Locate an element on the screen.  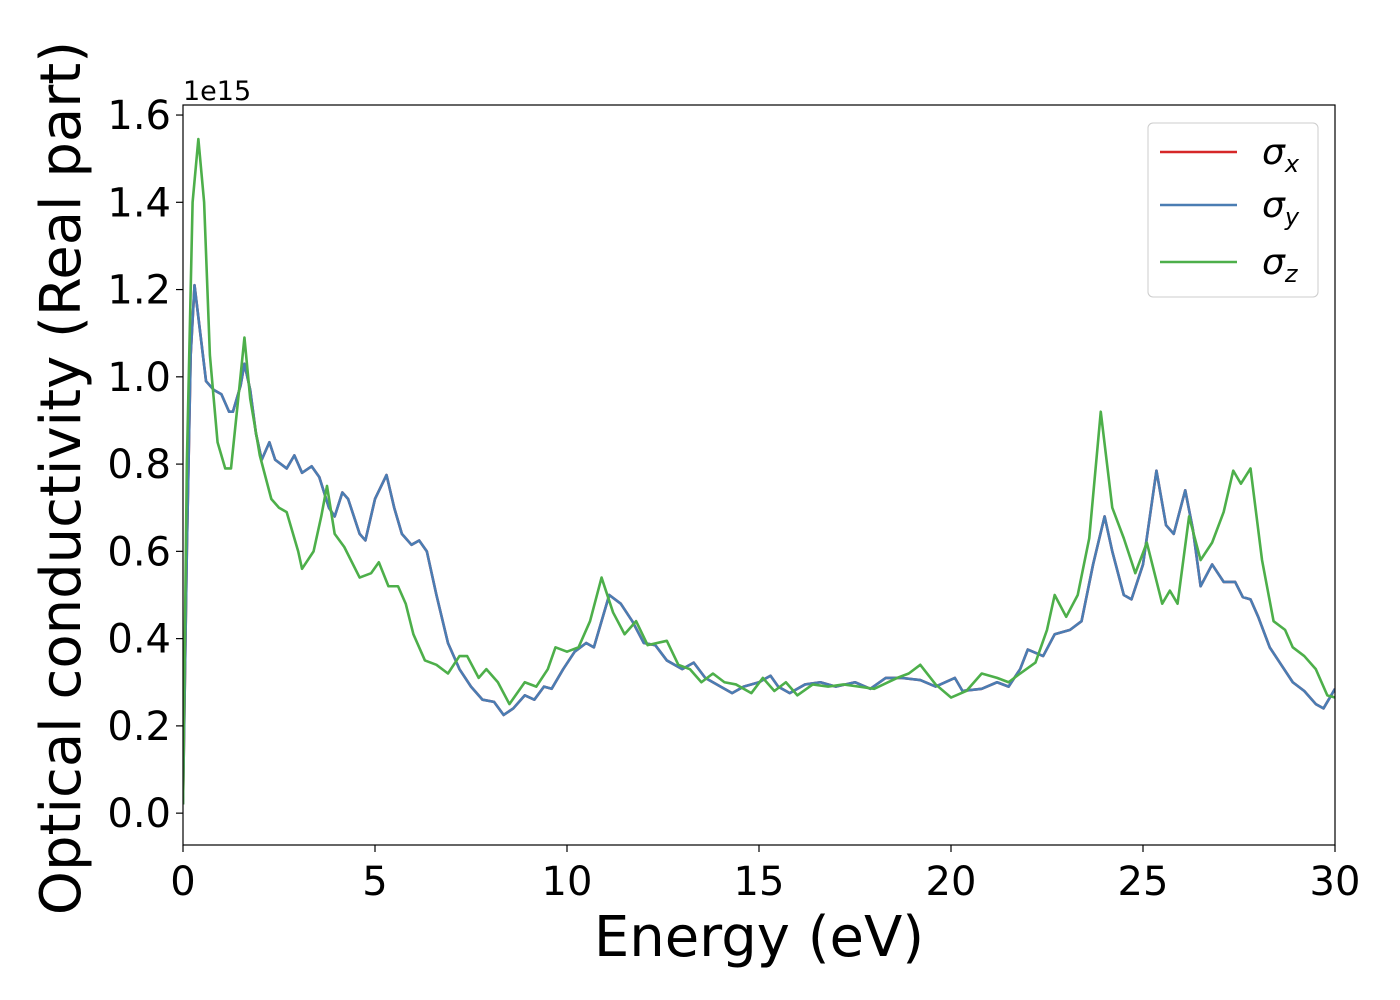
y-tick-label: 0.0 is located at coordinates (139, 814).